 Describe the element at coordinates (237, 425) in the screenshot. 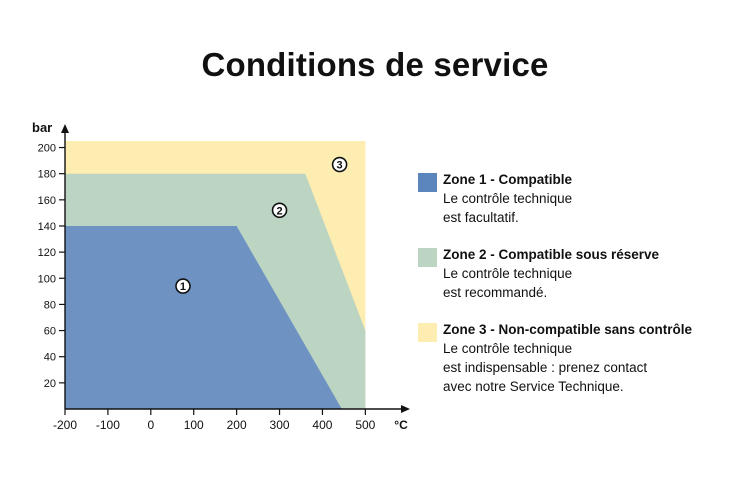

I see `x-tick-label: 200` at that location.